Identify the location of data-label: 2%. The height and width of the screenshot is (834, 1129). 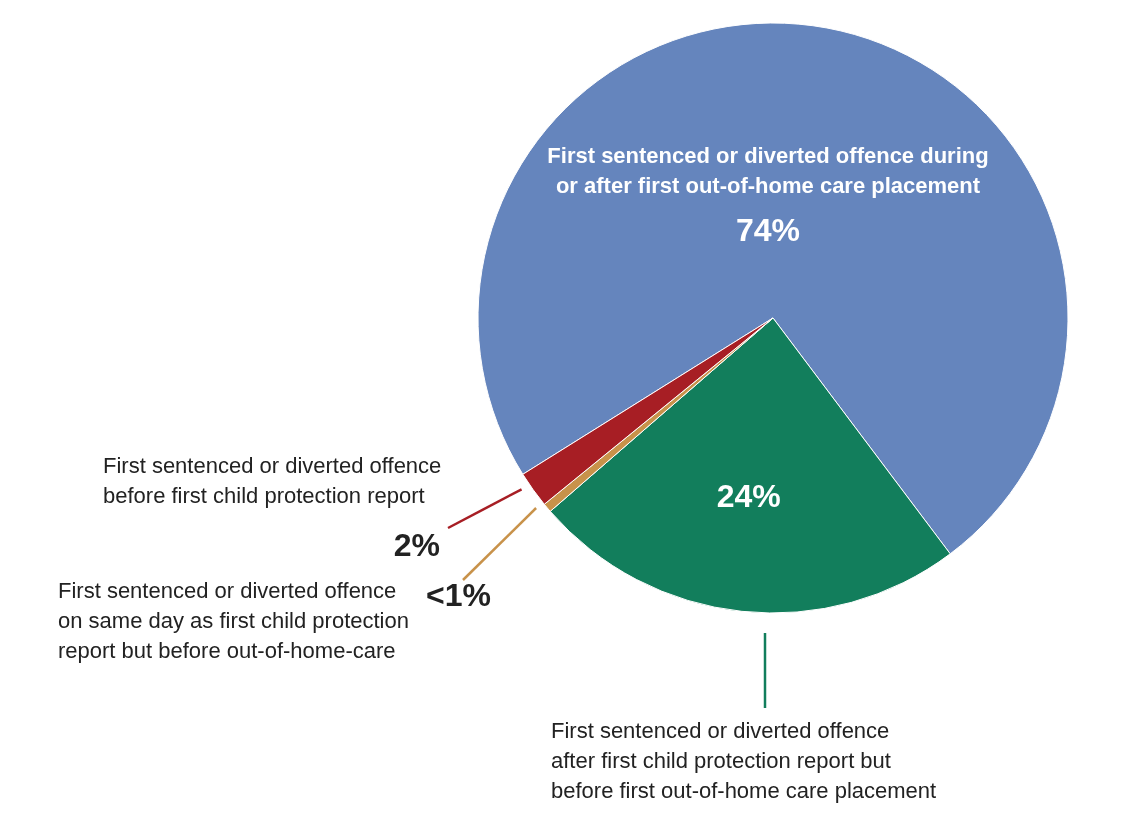
(416, 545).